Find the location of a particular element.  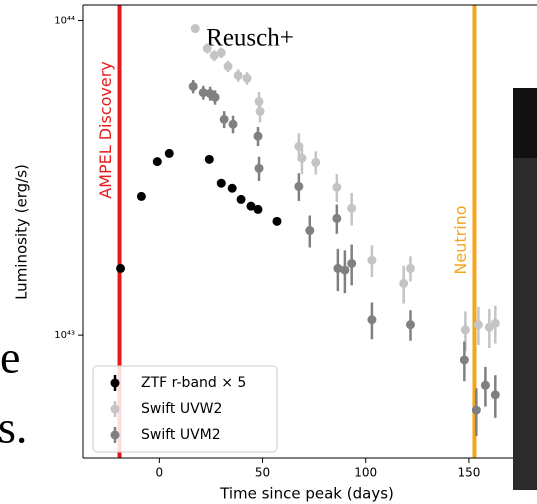

annotation: Reusch+ is located at coordinates (250, 38).